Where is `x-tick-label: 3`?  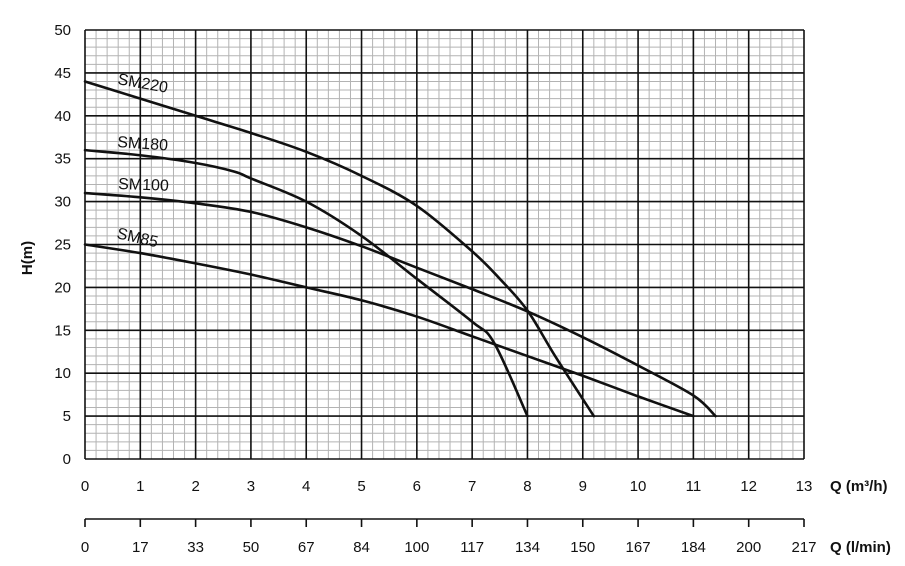 x-tick-label: 3 is located at coordinates (251, 486).